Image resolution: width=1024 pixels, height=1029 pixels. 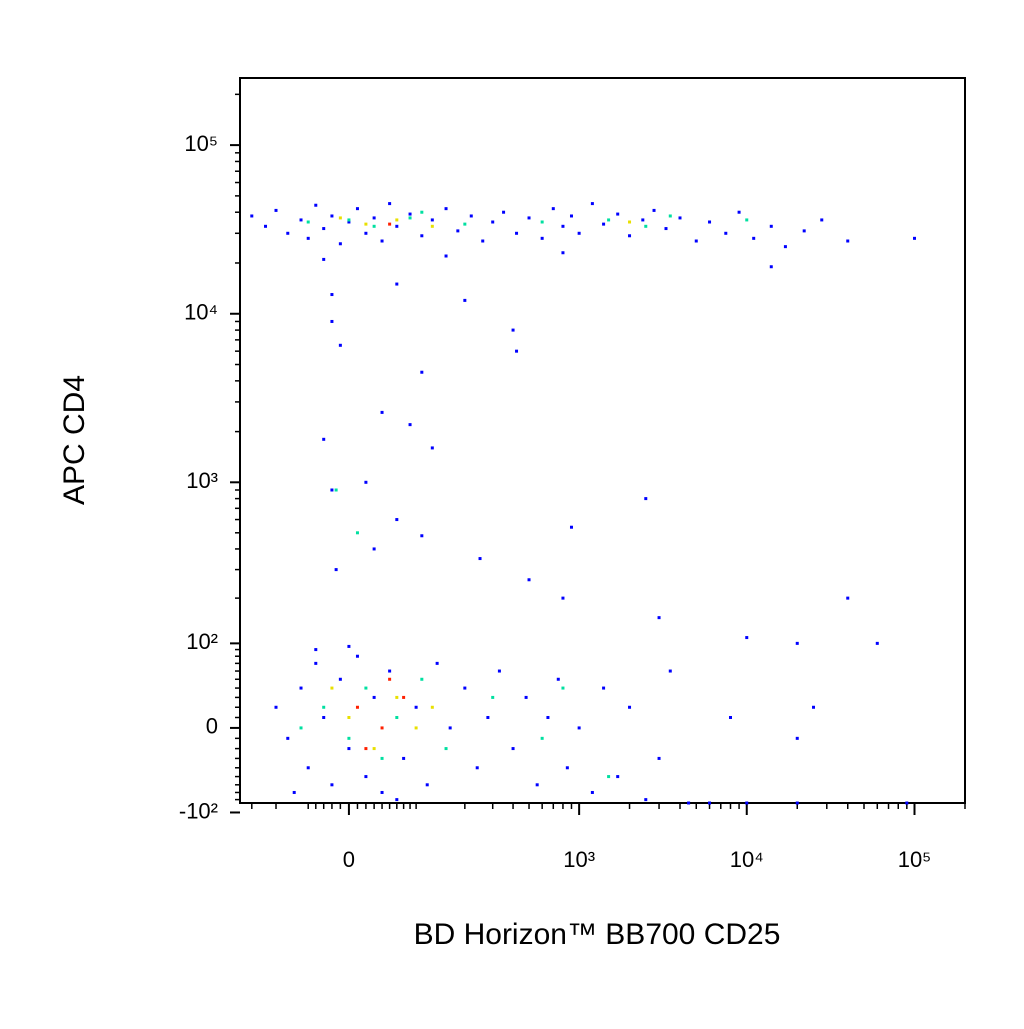 I want to click on y-tick-label: 10⁵, so click(x=201, y=143).